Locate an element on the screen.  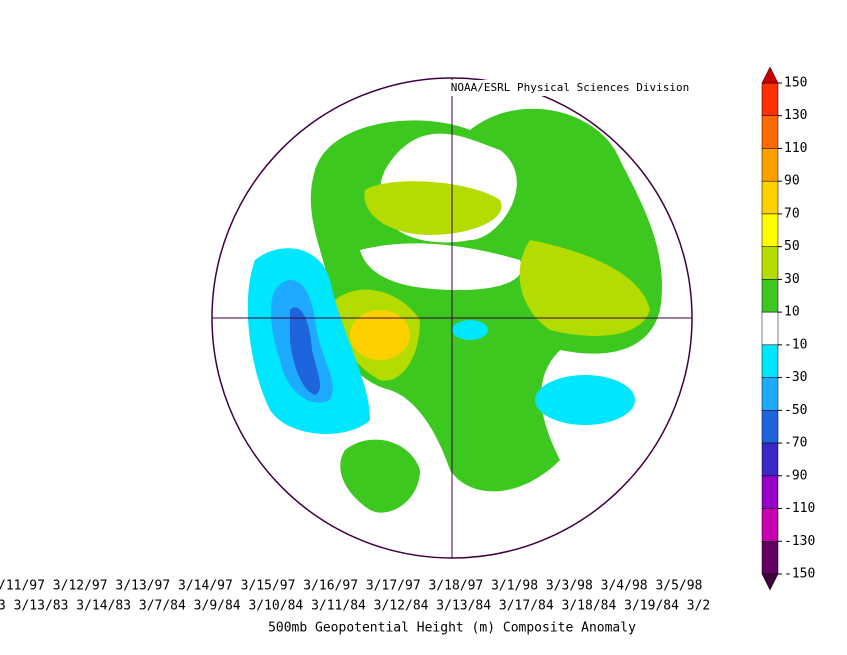
colorbar-tick-label: 10 is located at coordinates (792, 312).